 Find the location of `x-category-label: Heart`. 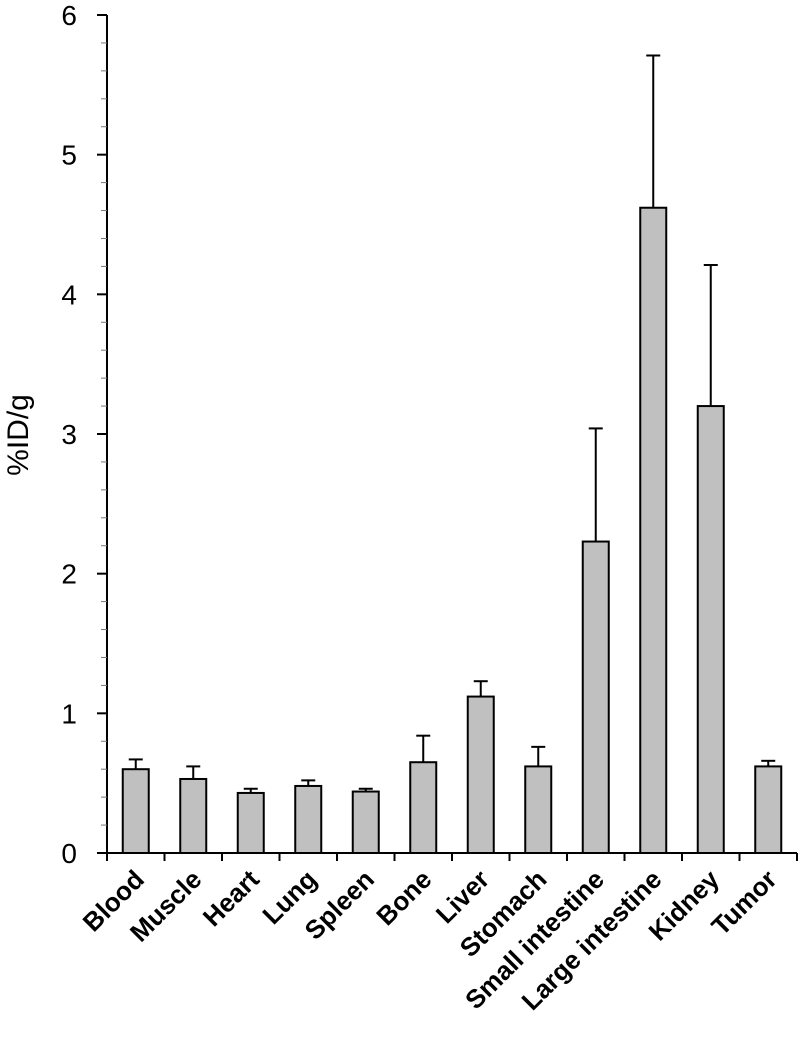

x-category-label: Heart is located at coordinates (231, 898).